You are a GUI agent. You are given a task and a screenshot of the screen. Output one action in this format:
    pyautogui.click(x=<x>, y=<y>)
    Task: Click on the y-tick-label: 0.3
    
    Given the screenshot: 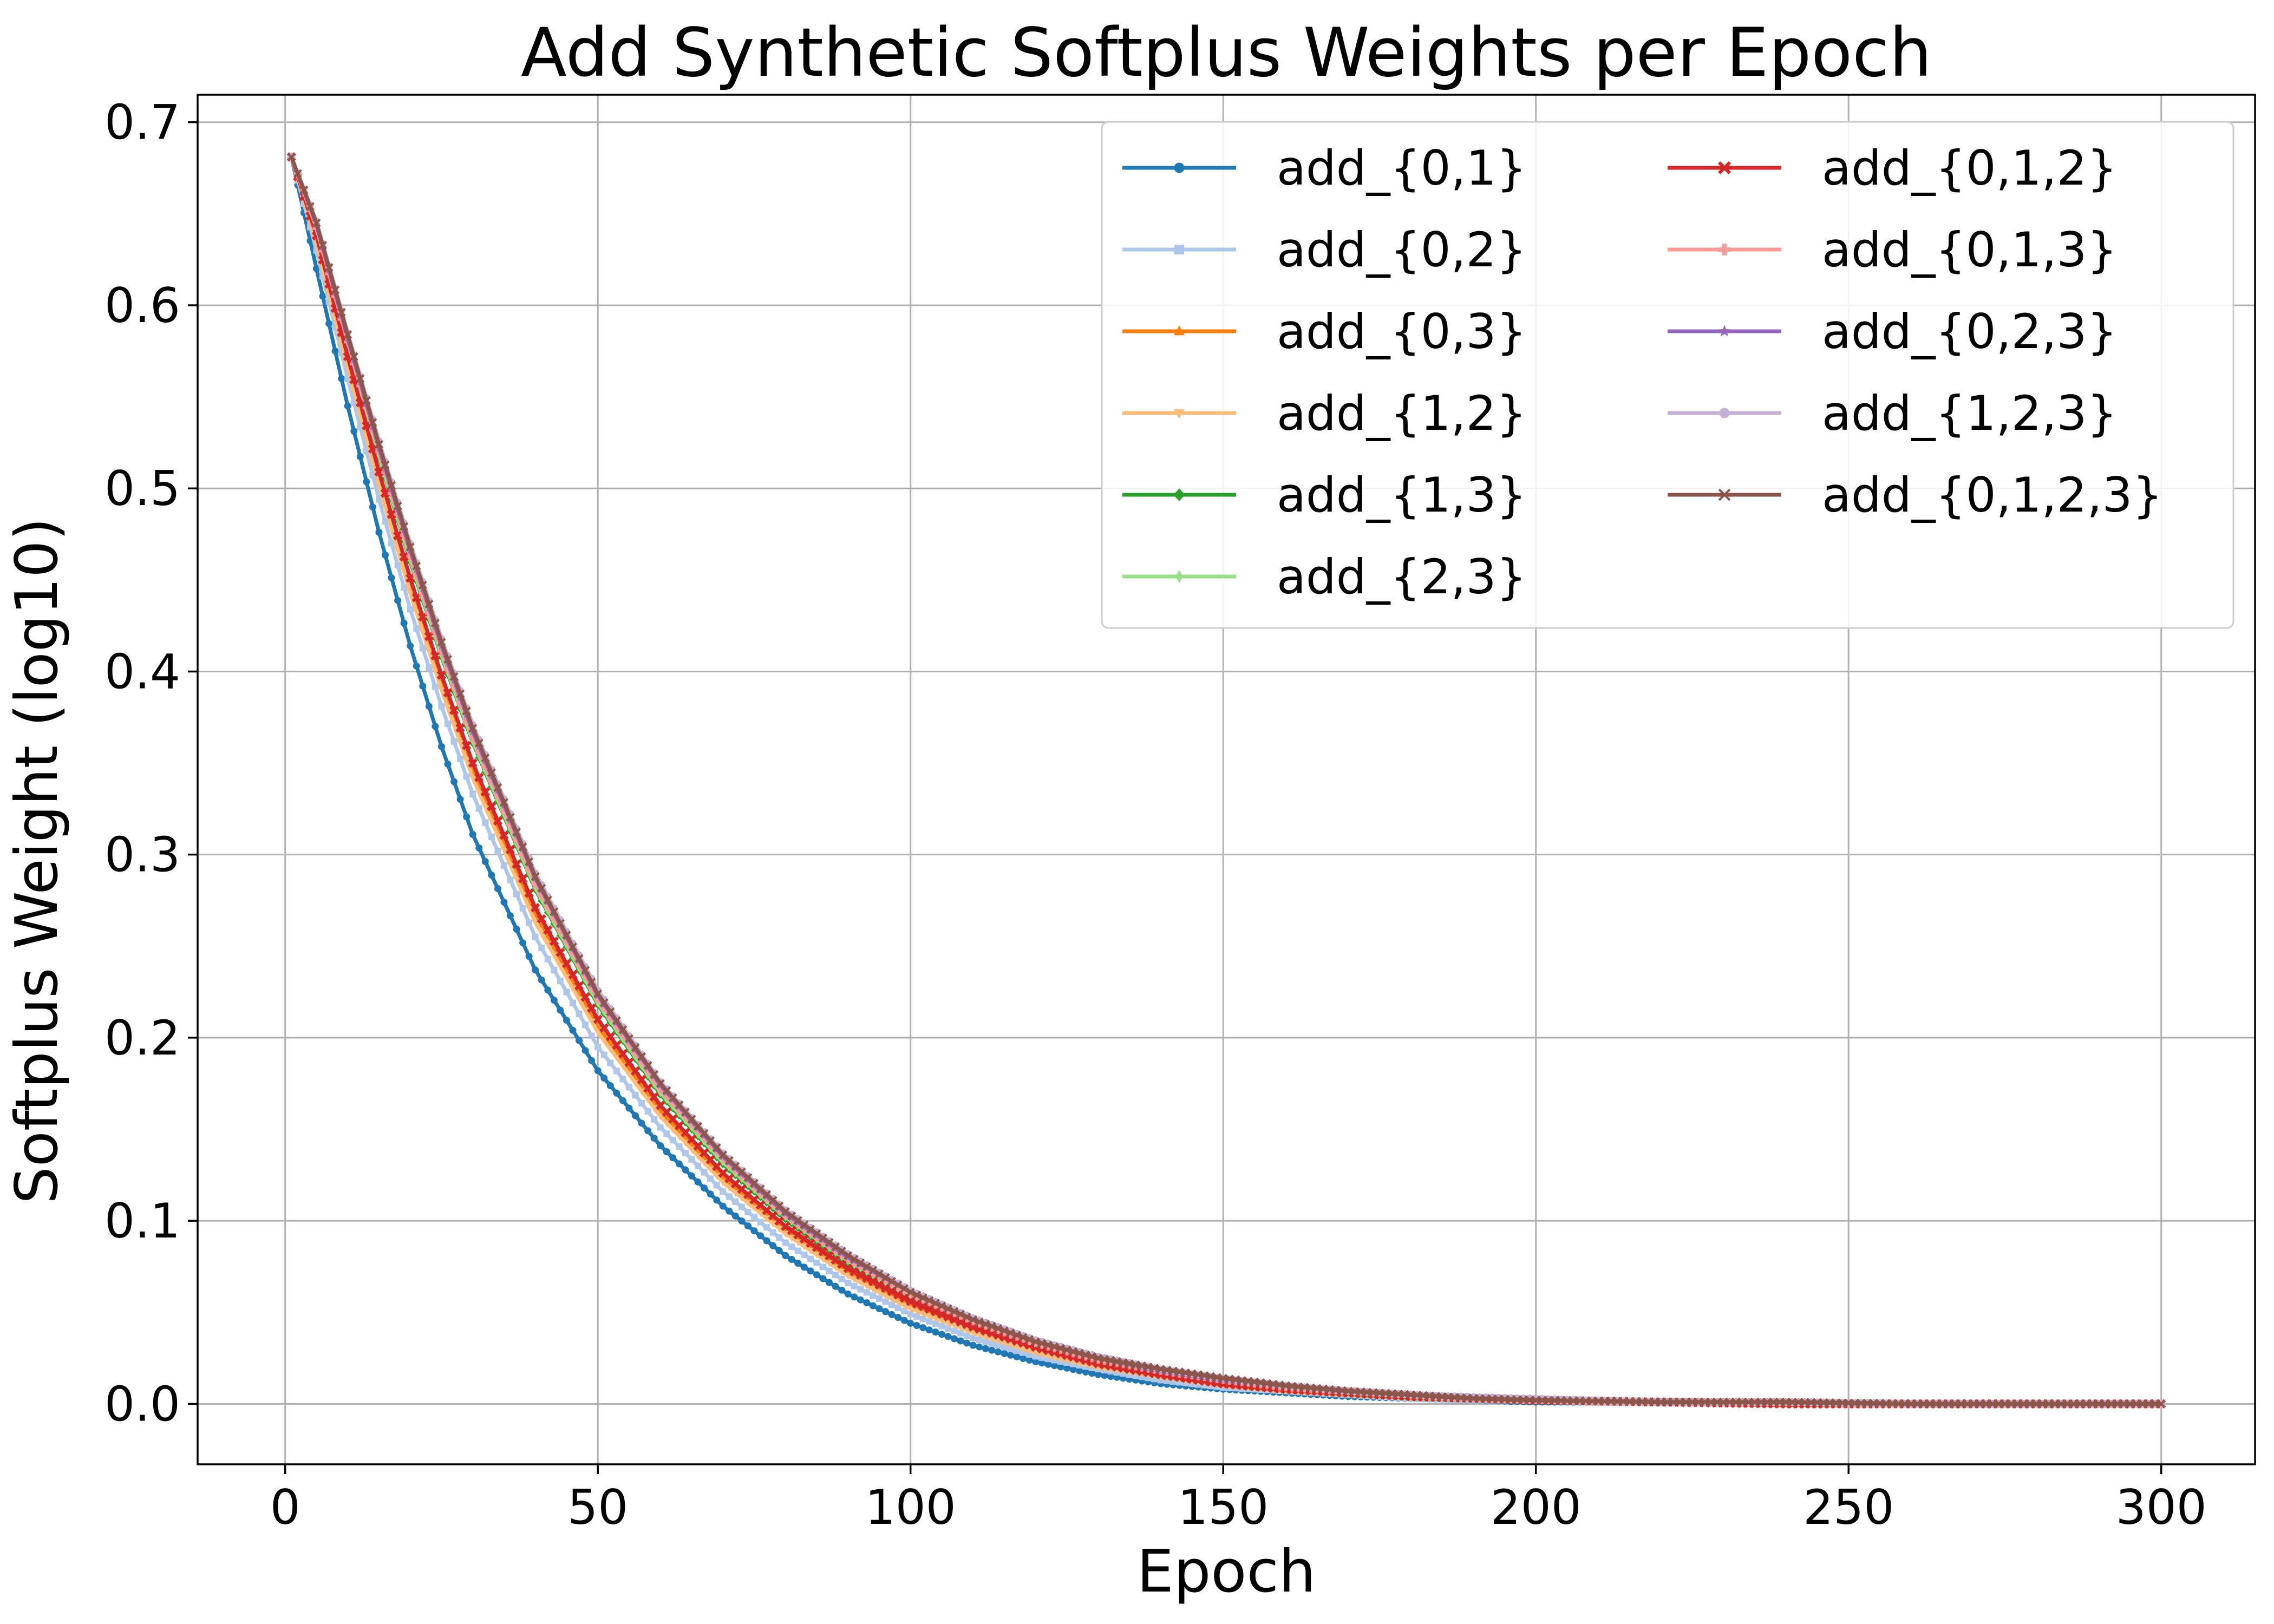 What is the action you would take?
    pyautogui.click(x=142, y=855)
    